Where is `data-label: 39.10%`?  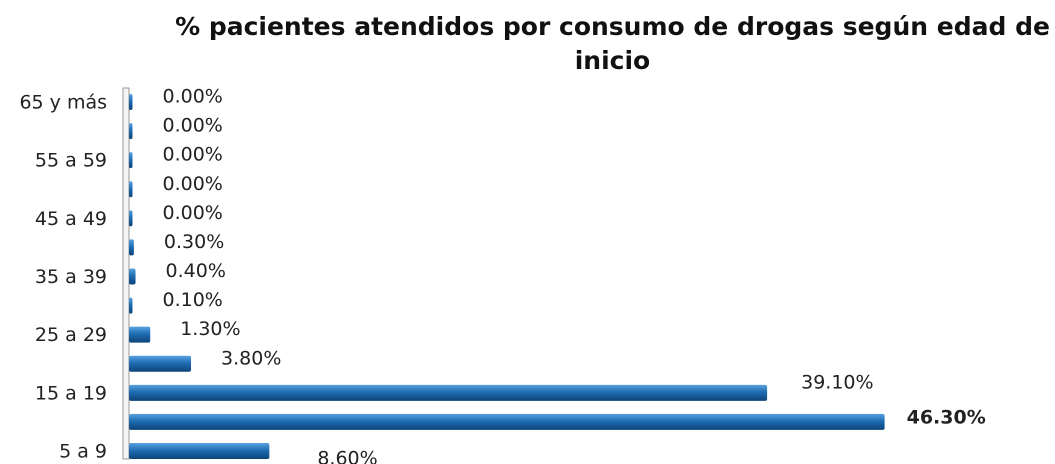
data-label: 39.10% is located at coordinates (837, 382).